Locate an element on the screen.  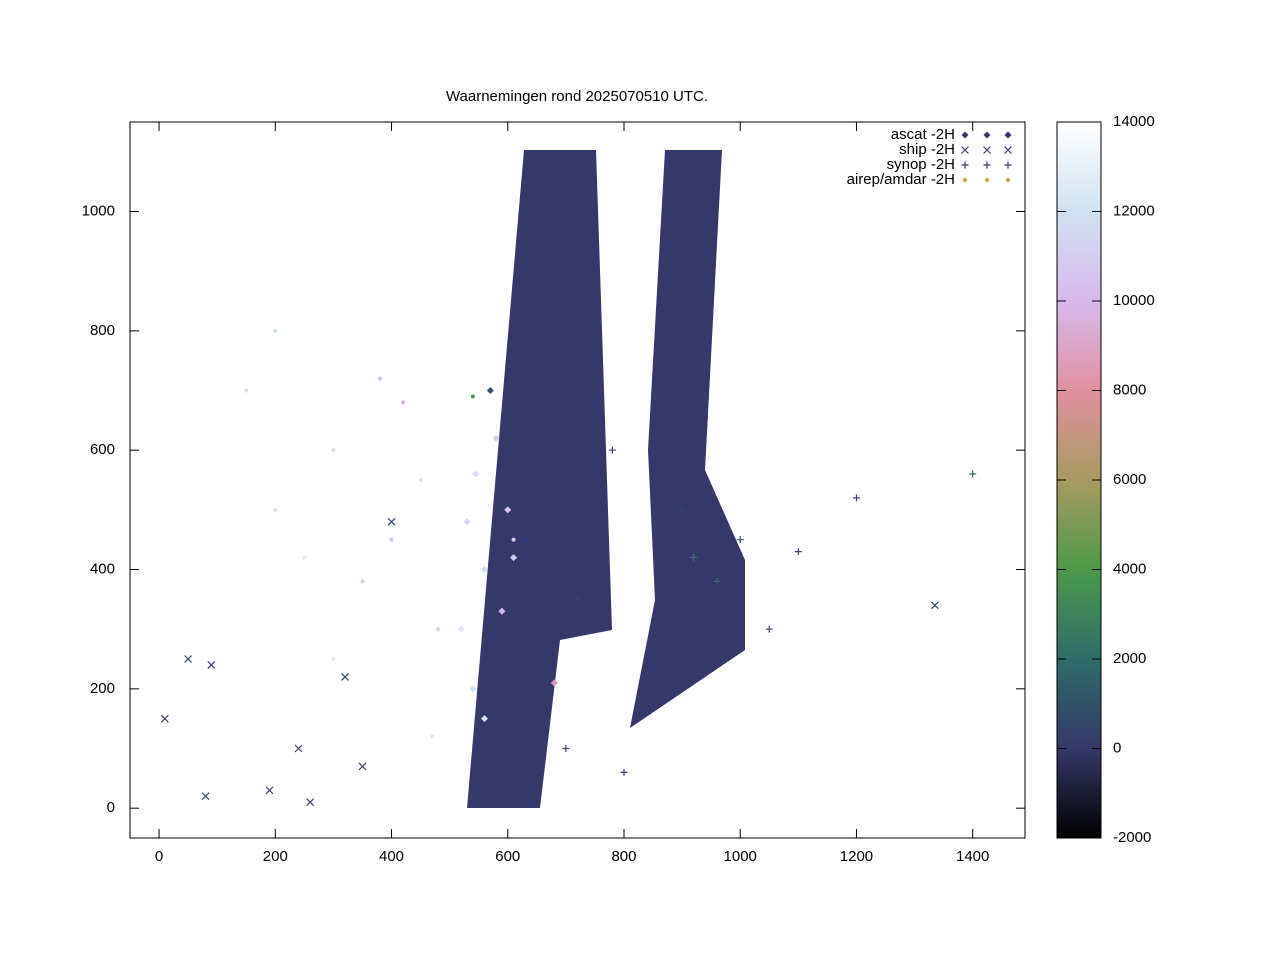
legend-label: ship -2H is located at coordinates (927, 149).